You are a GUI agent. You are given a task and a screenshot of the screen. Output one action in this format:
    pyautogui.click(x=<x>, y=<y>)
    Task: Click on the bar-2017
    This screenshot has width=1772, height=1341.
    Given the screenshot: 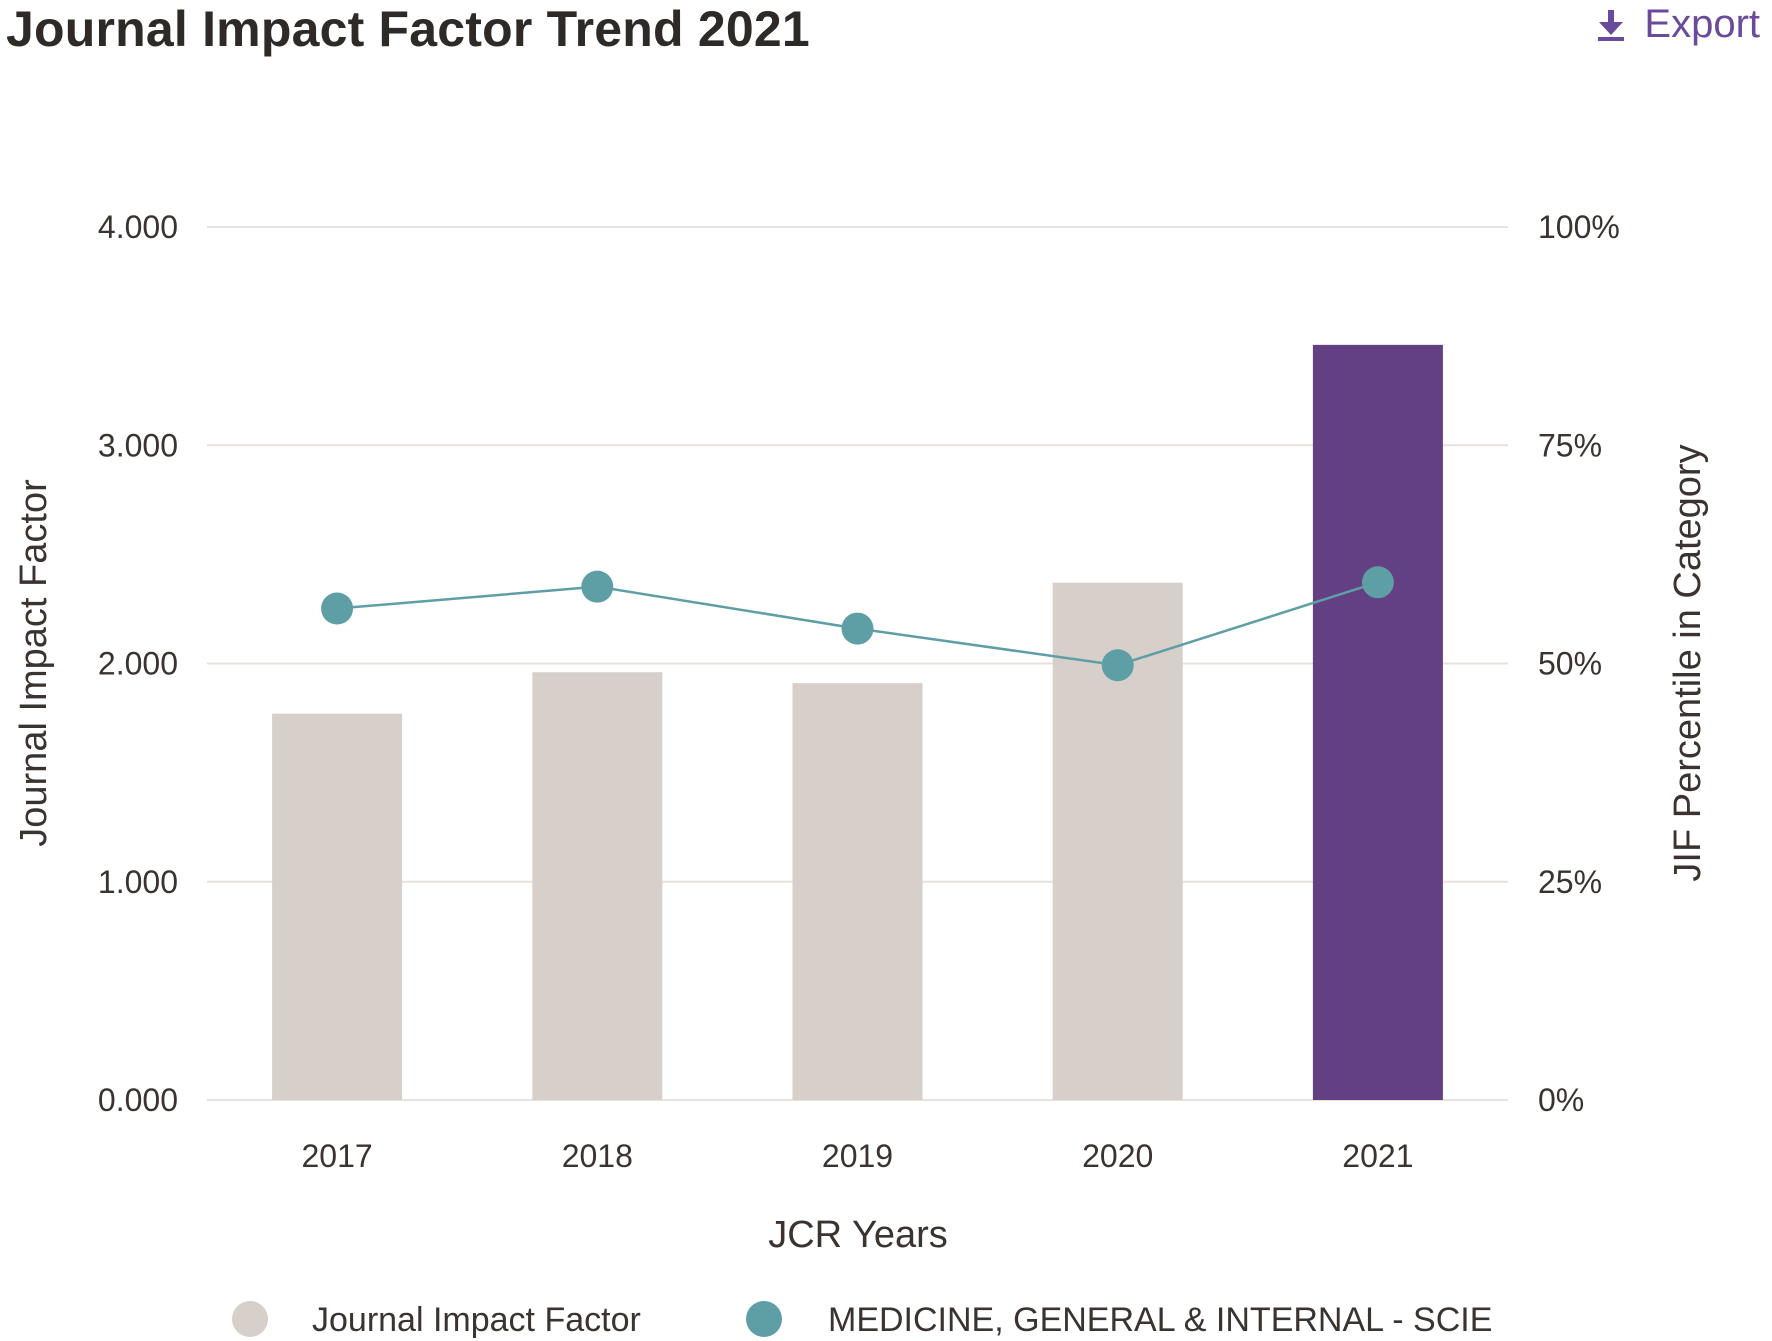 What is the action you would take?
    pyautogui.click(x=337, y=906)
    